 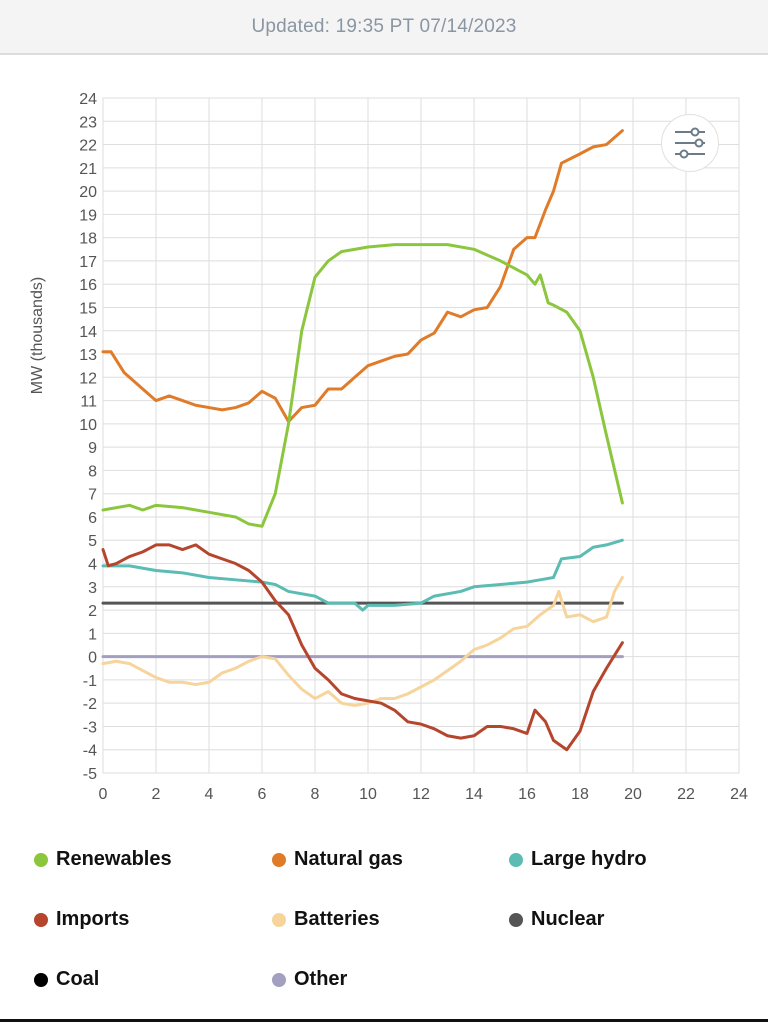 What do you see at coordinates (88, 215) in the screenshot?
I see `y-tick-label: 19` at bounding box center [88, 215].